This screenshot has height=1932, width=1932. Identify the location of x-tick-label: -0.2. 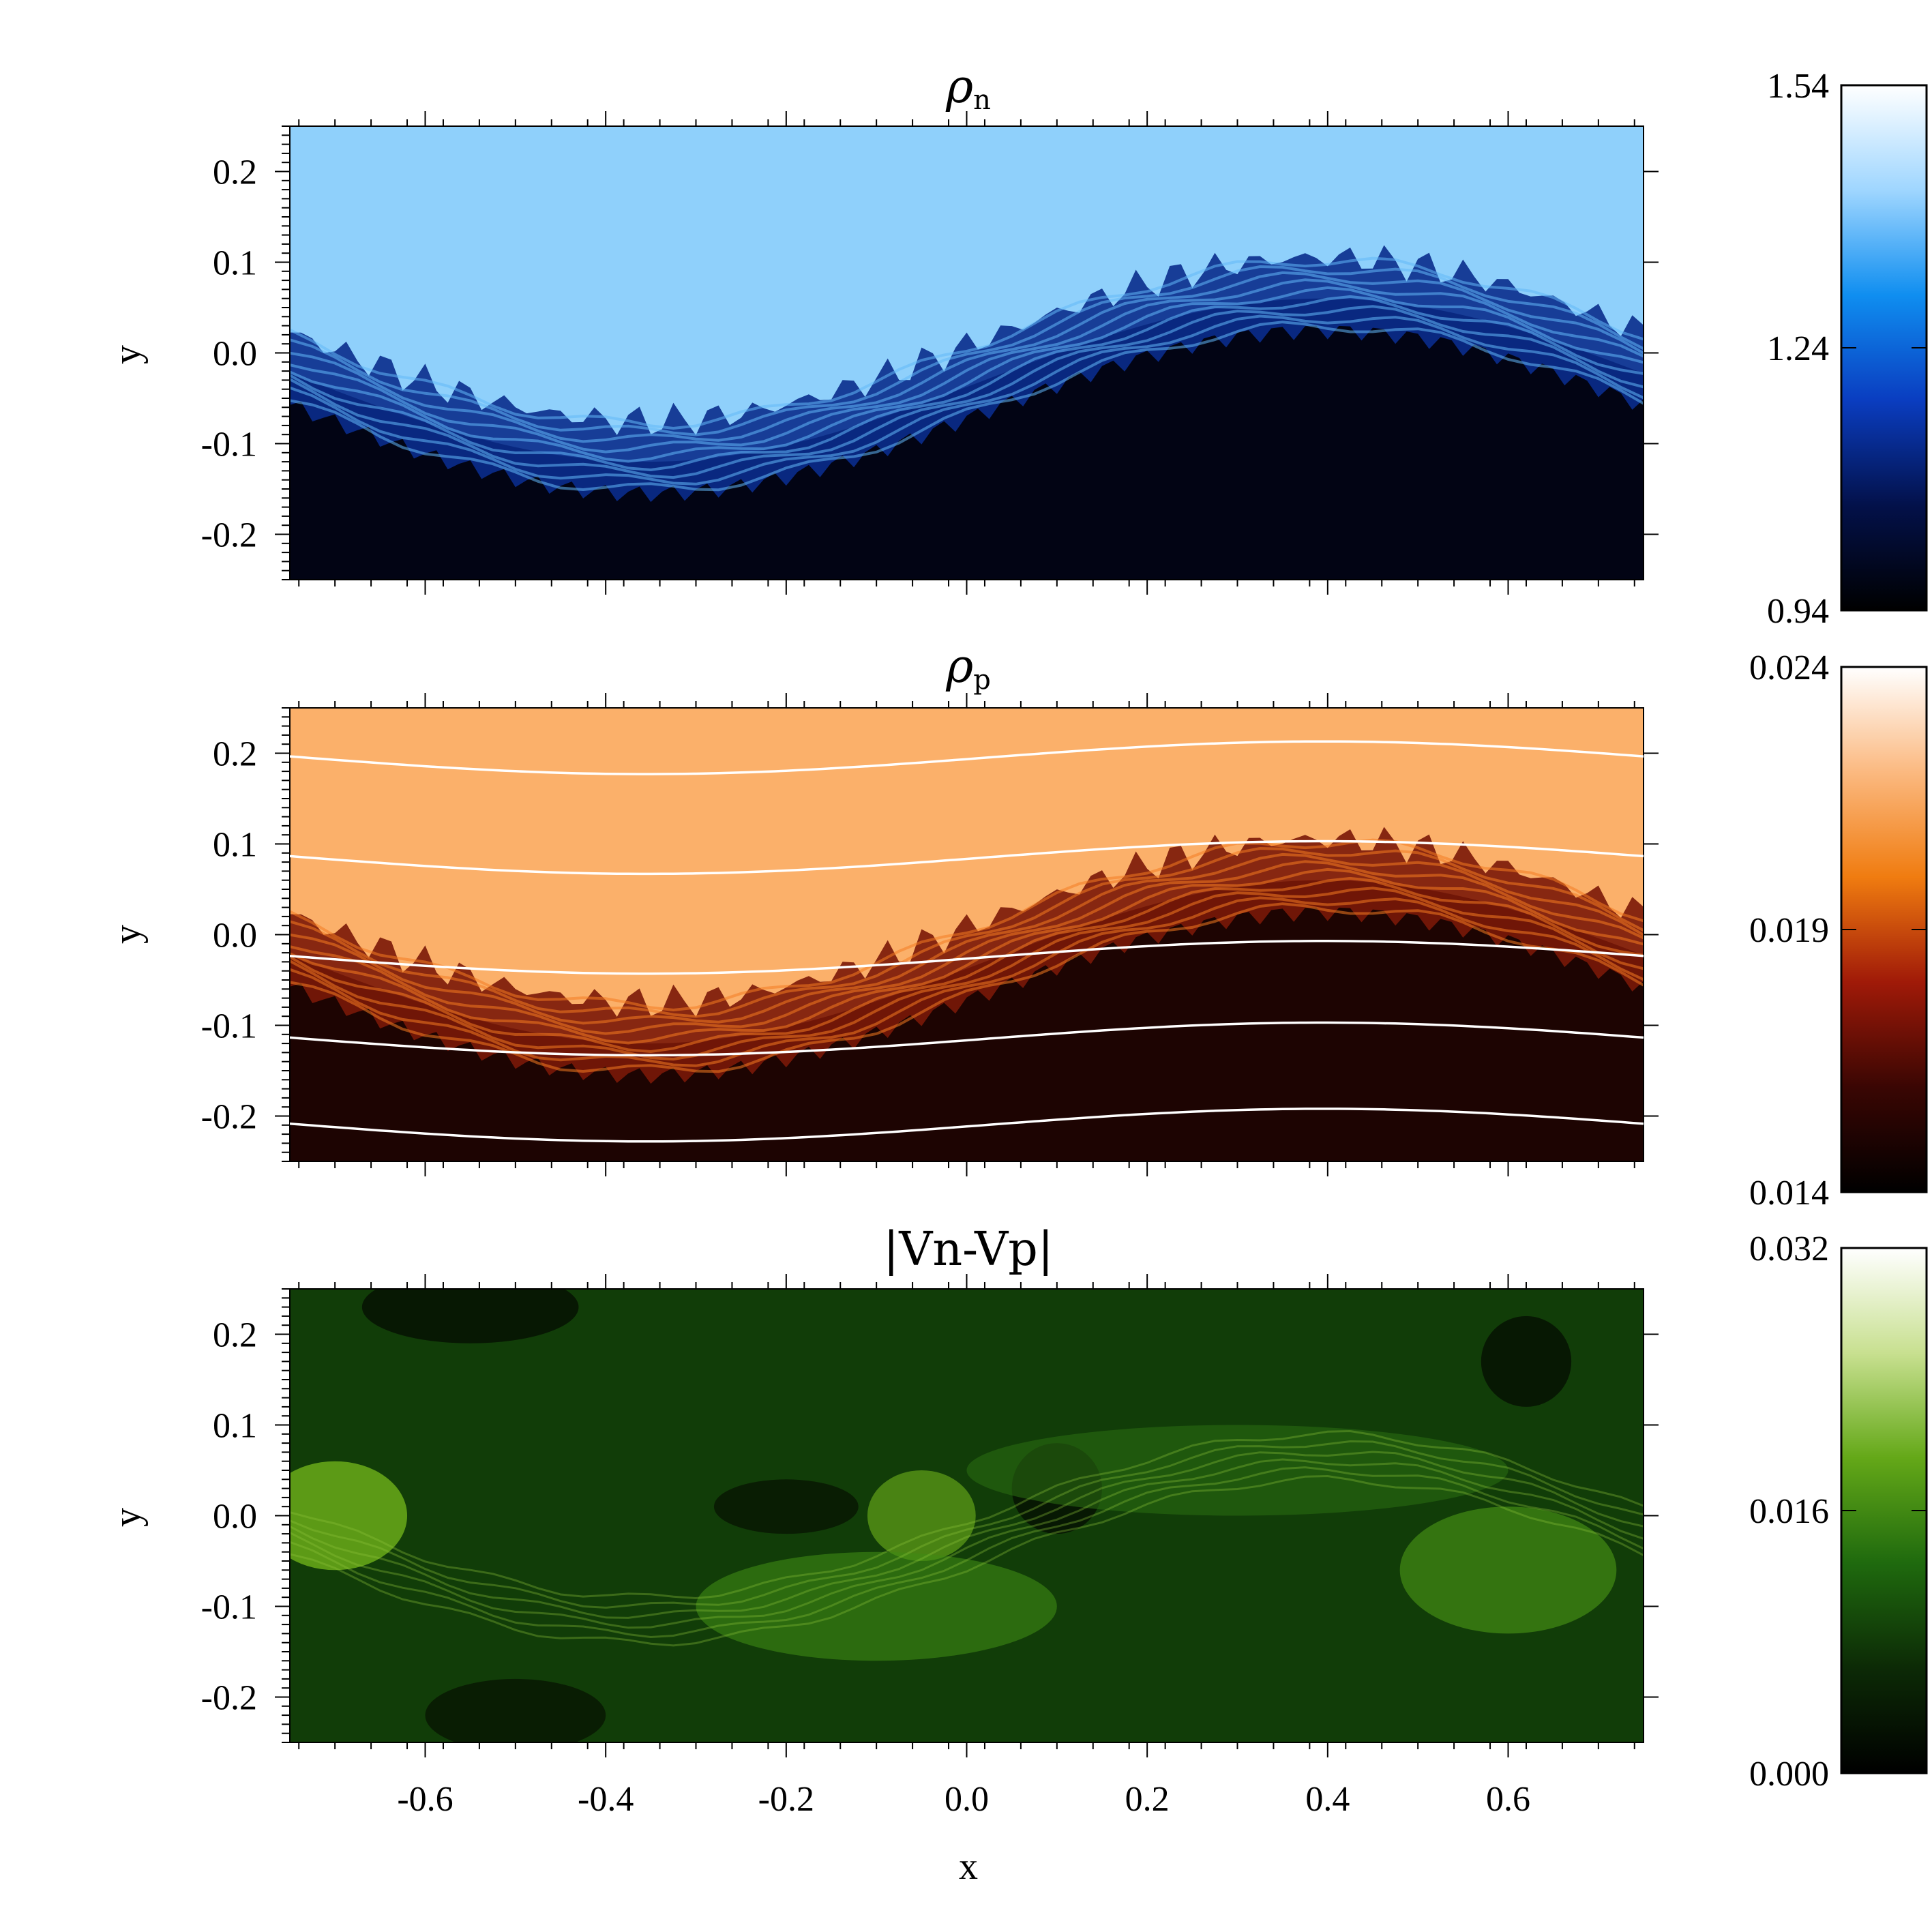
(786, 1799).